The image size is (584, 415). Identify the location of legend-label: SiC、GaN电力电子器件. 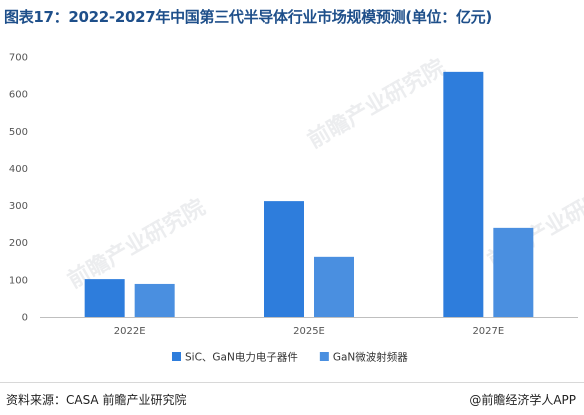
(241, 357).